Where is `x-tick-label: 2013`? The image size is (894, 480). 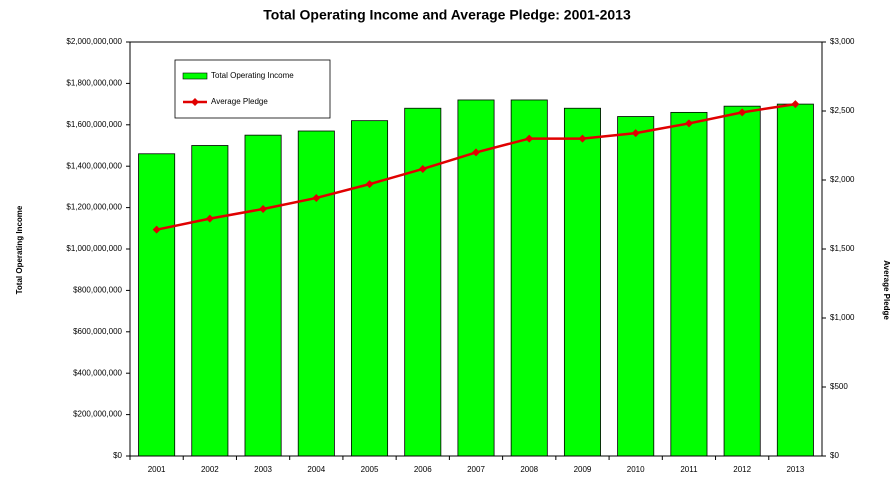
x-tick-label: 2013 is located at coordinates (795, 469).